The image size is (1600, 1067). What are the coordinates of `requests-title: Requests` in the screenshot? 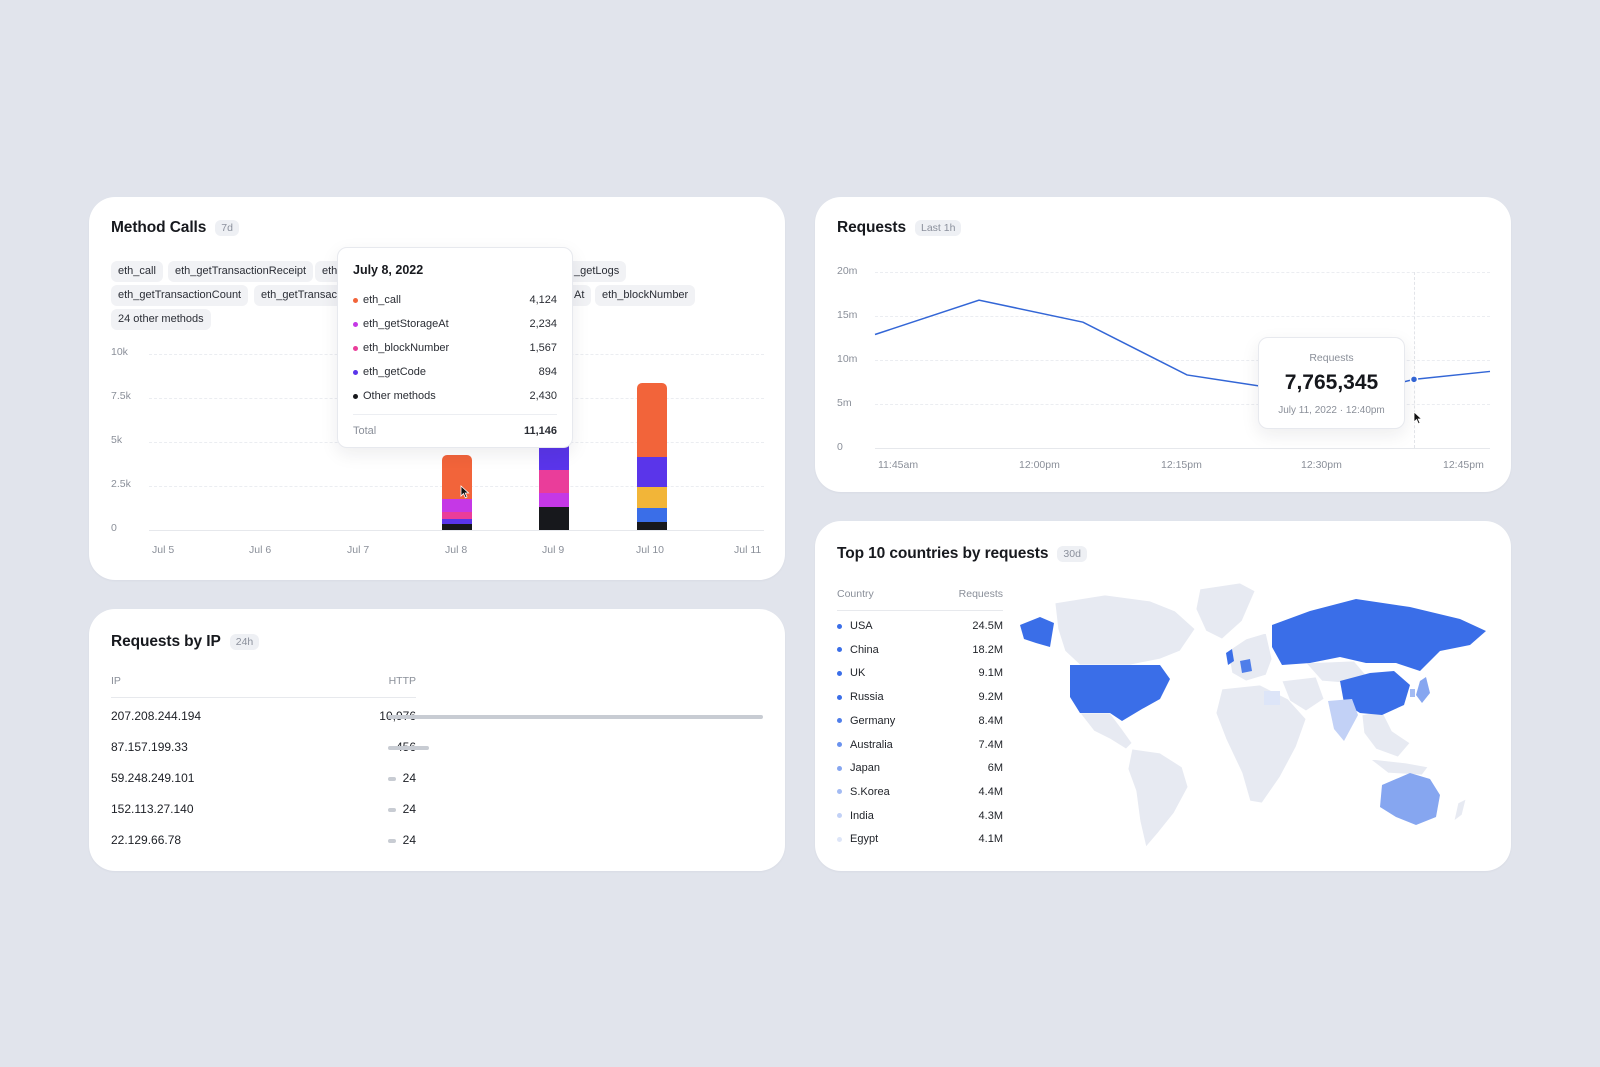 It's located at (871, 227).